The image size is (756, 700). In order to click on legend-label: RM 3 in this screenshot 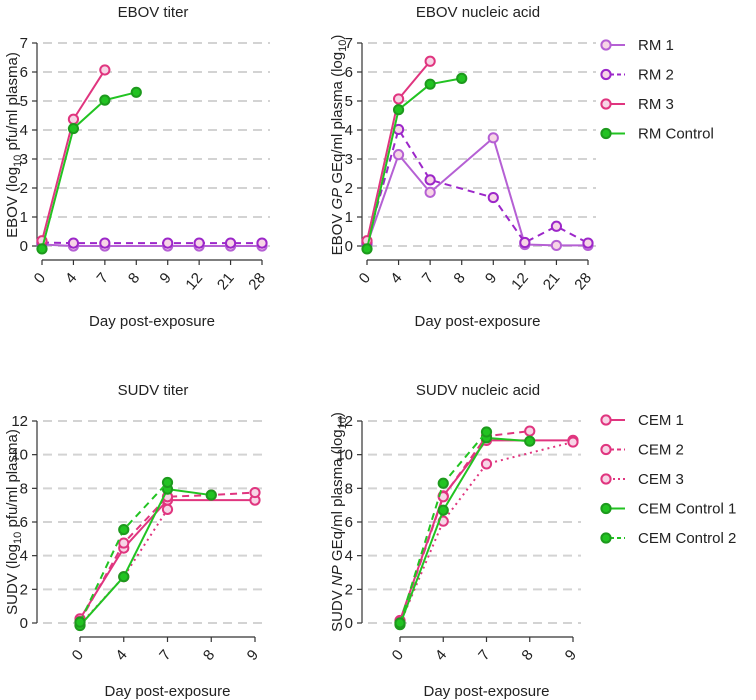, I will do `click(656, 104)`.